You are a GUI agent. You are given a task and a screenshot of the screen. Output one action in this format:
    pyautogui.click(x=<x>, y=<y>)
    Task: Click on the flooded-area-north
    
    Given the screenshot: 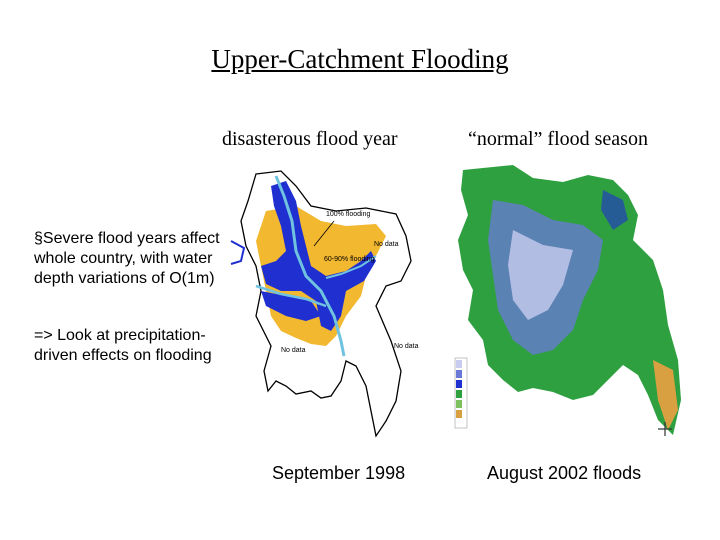 What is the action you would take?
    pyautogui.click(x=614, y=210)
    